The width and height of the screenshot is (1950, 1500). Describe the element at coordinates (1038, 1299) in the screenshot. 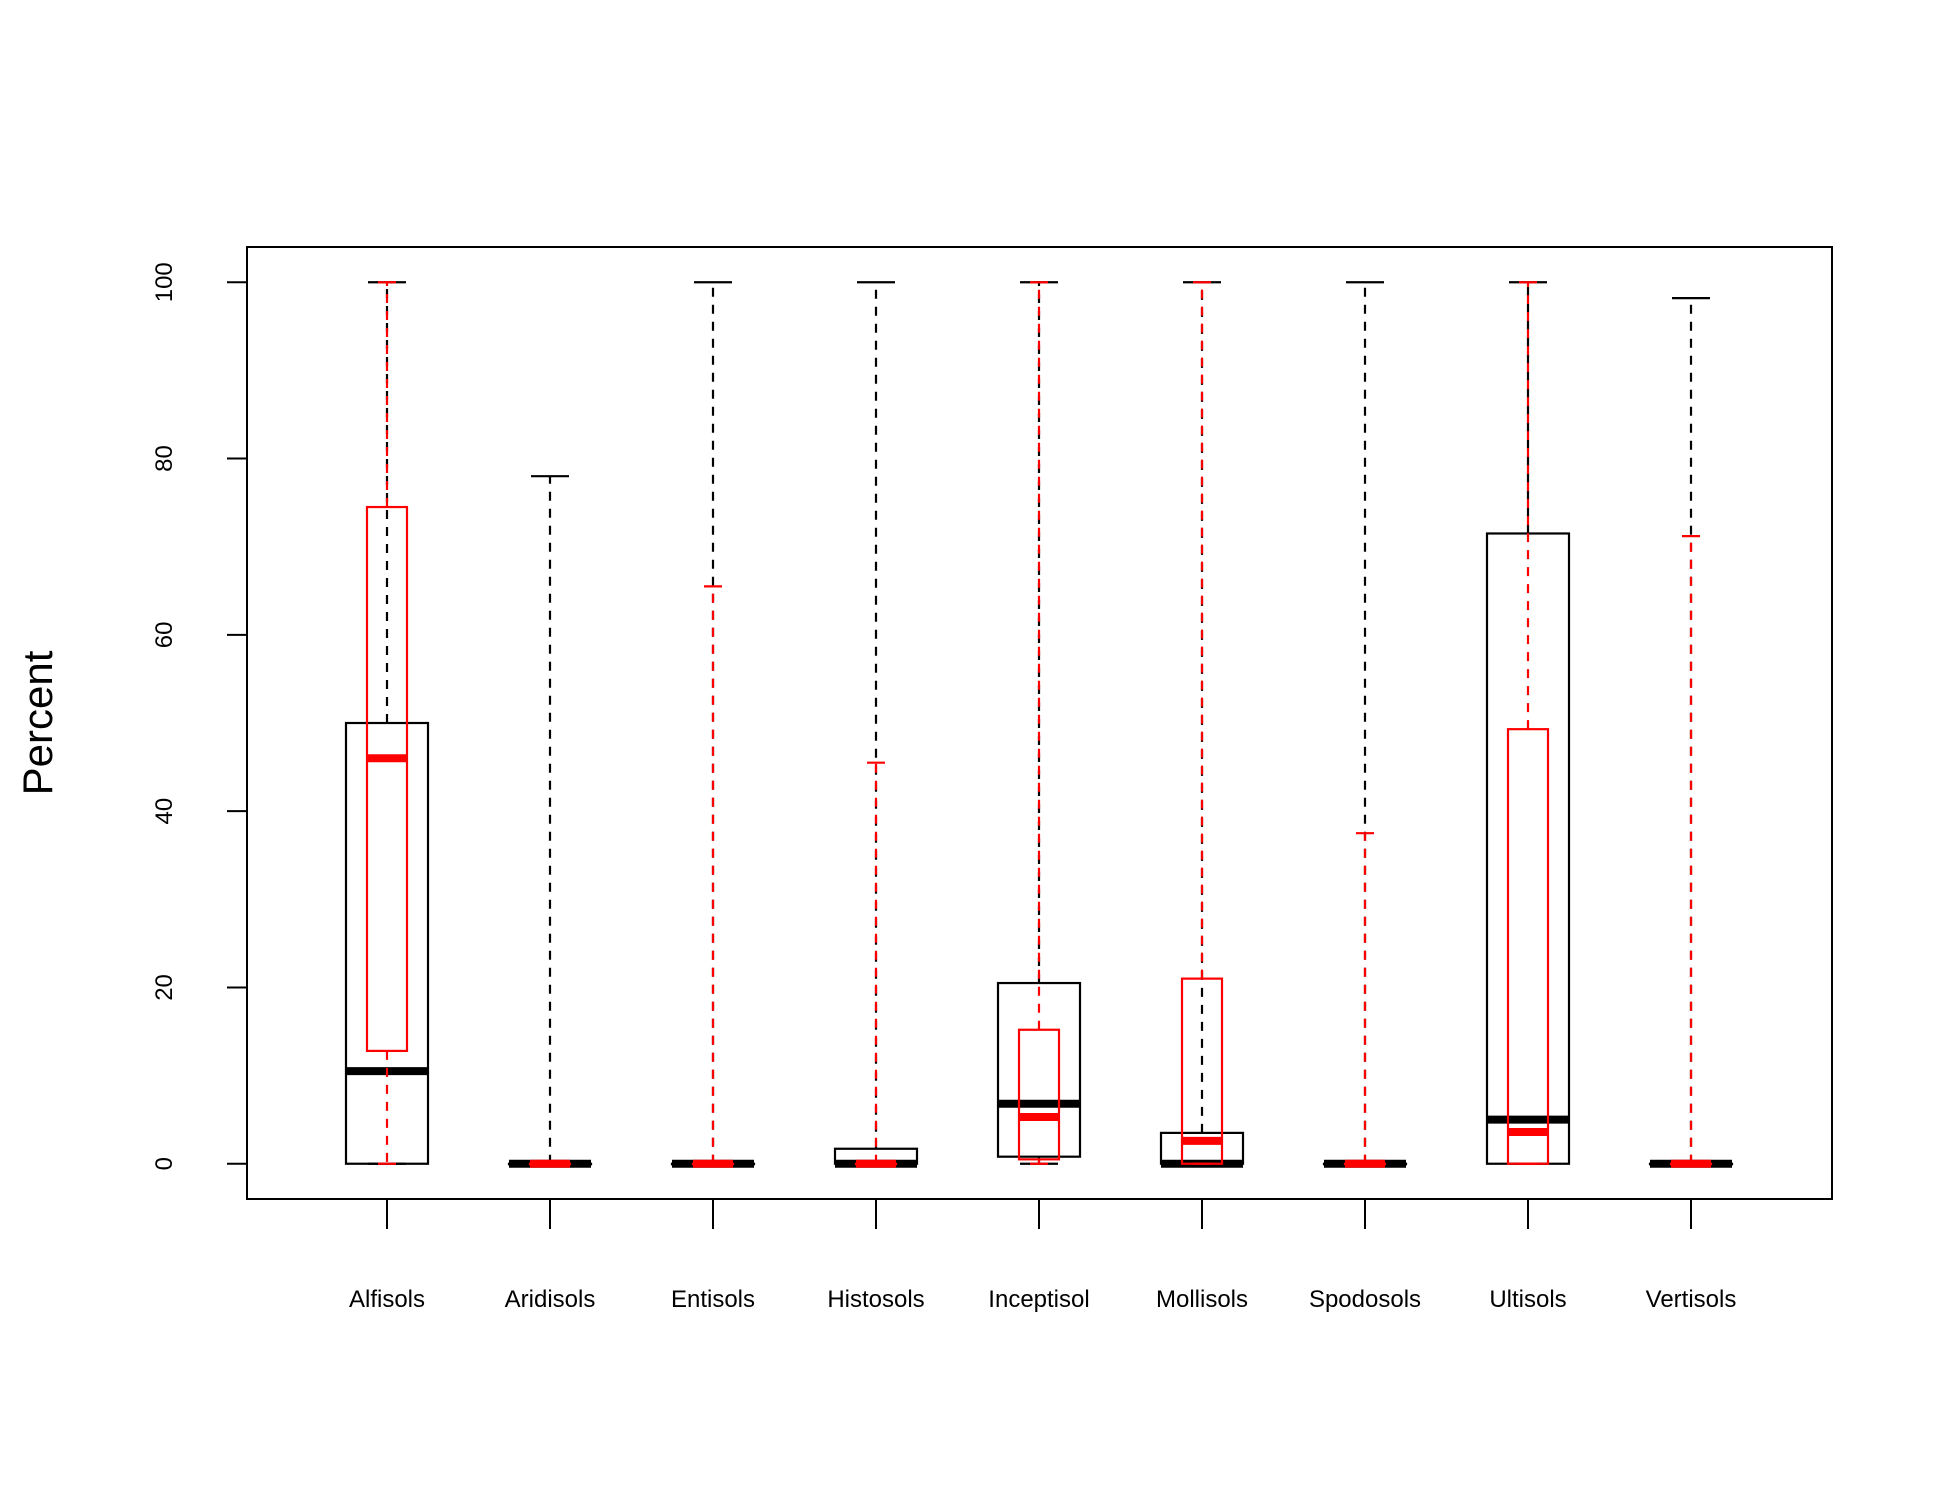

I see `x-tick-label: Inceptisol` at that location.